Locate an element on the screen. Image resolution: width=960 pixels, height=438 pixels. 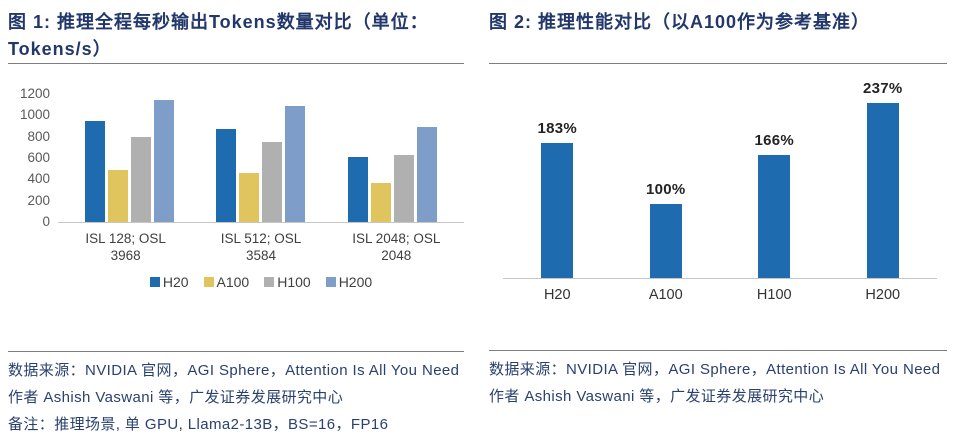
x-axis-label: ISL 512; OSL 3584 is located at coordinates (261, 247).